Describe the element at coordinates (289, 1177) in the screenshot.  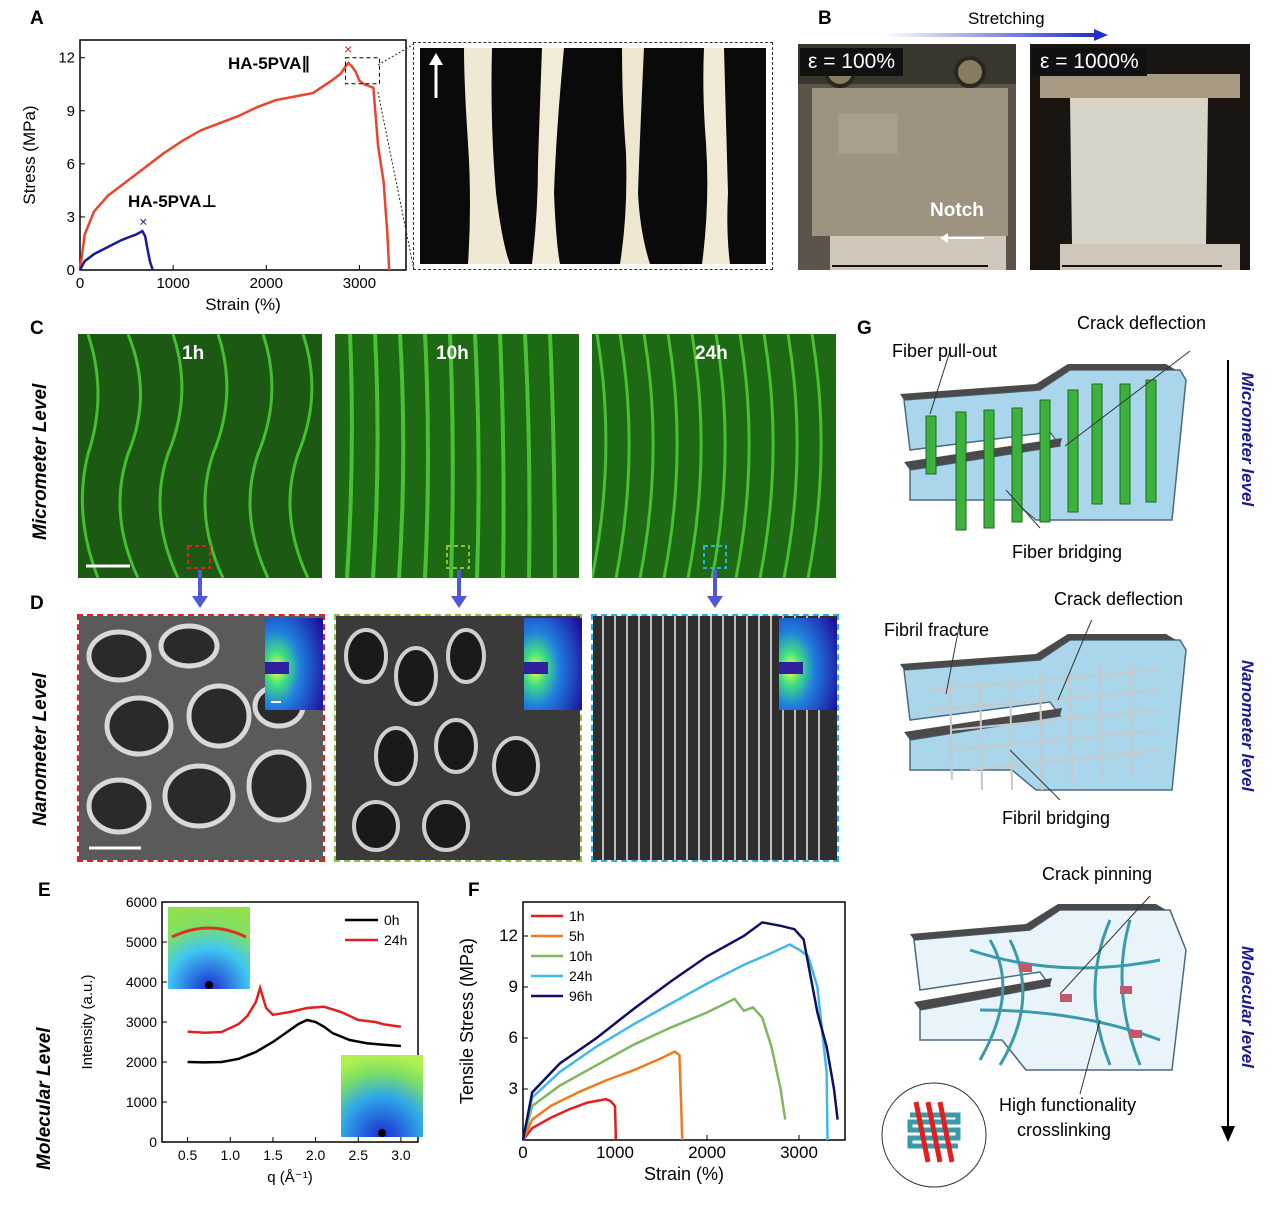
I see `x-axis-label: q (Å⁻¹)` at that location.